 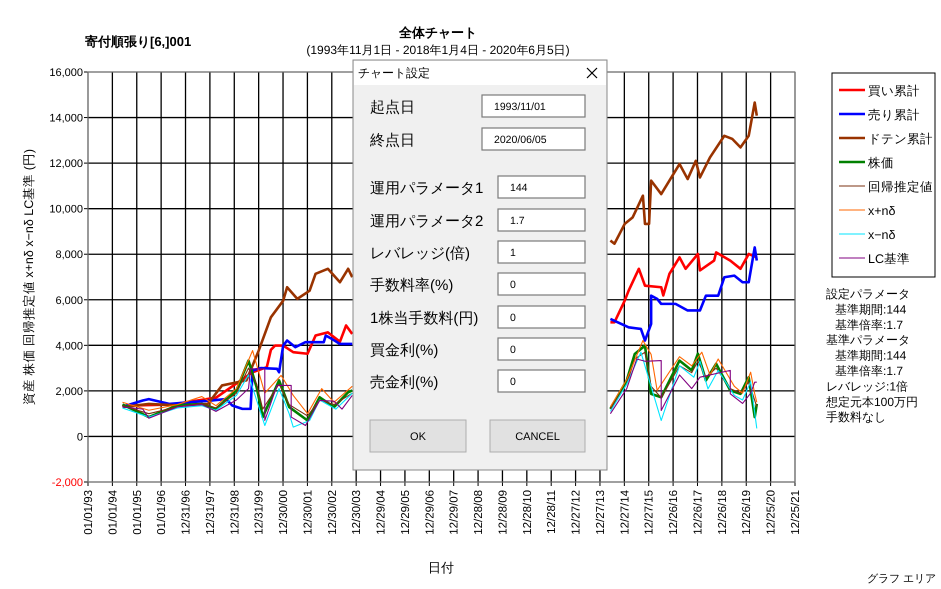 What do you see at coordinates (392, 107) in the screenshot?
I see `annotation: 起点日` at bounding box center [392, 107].